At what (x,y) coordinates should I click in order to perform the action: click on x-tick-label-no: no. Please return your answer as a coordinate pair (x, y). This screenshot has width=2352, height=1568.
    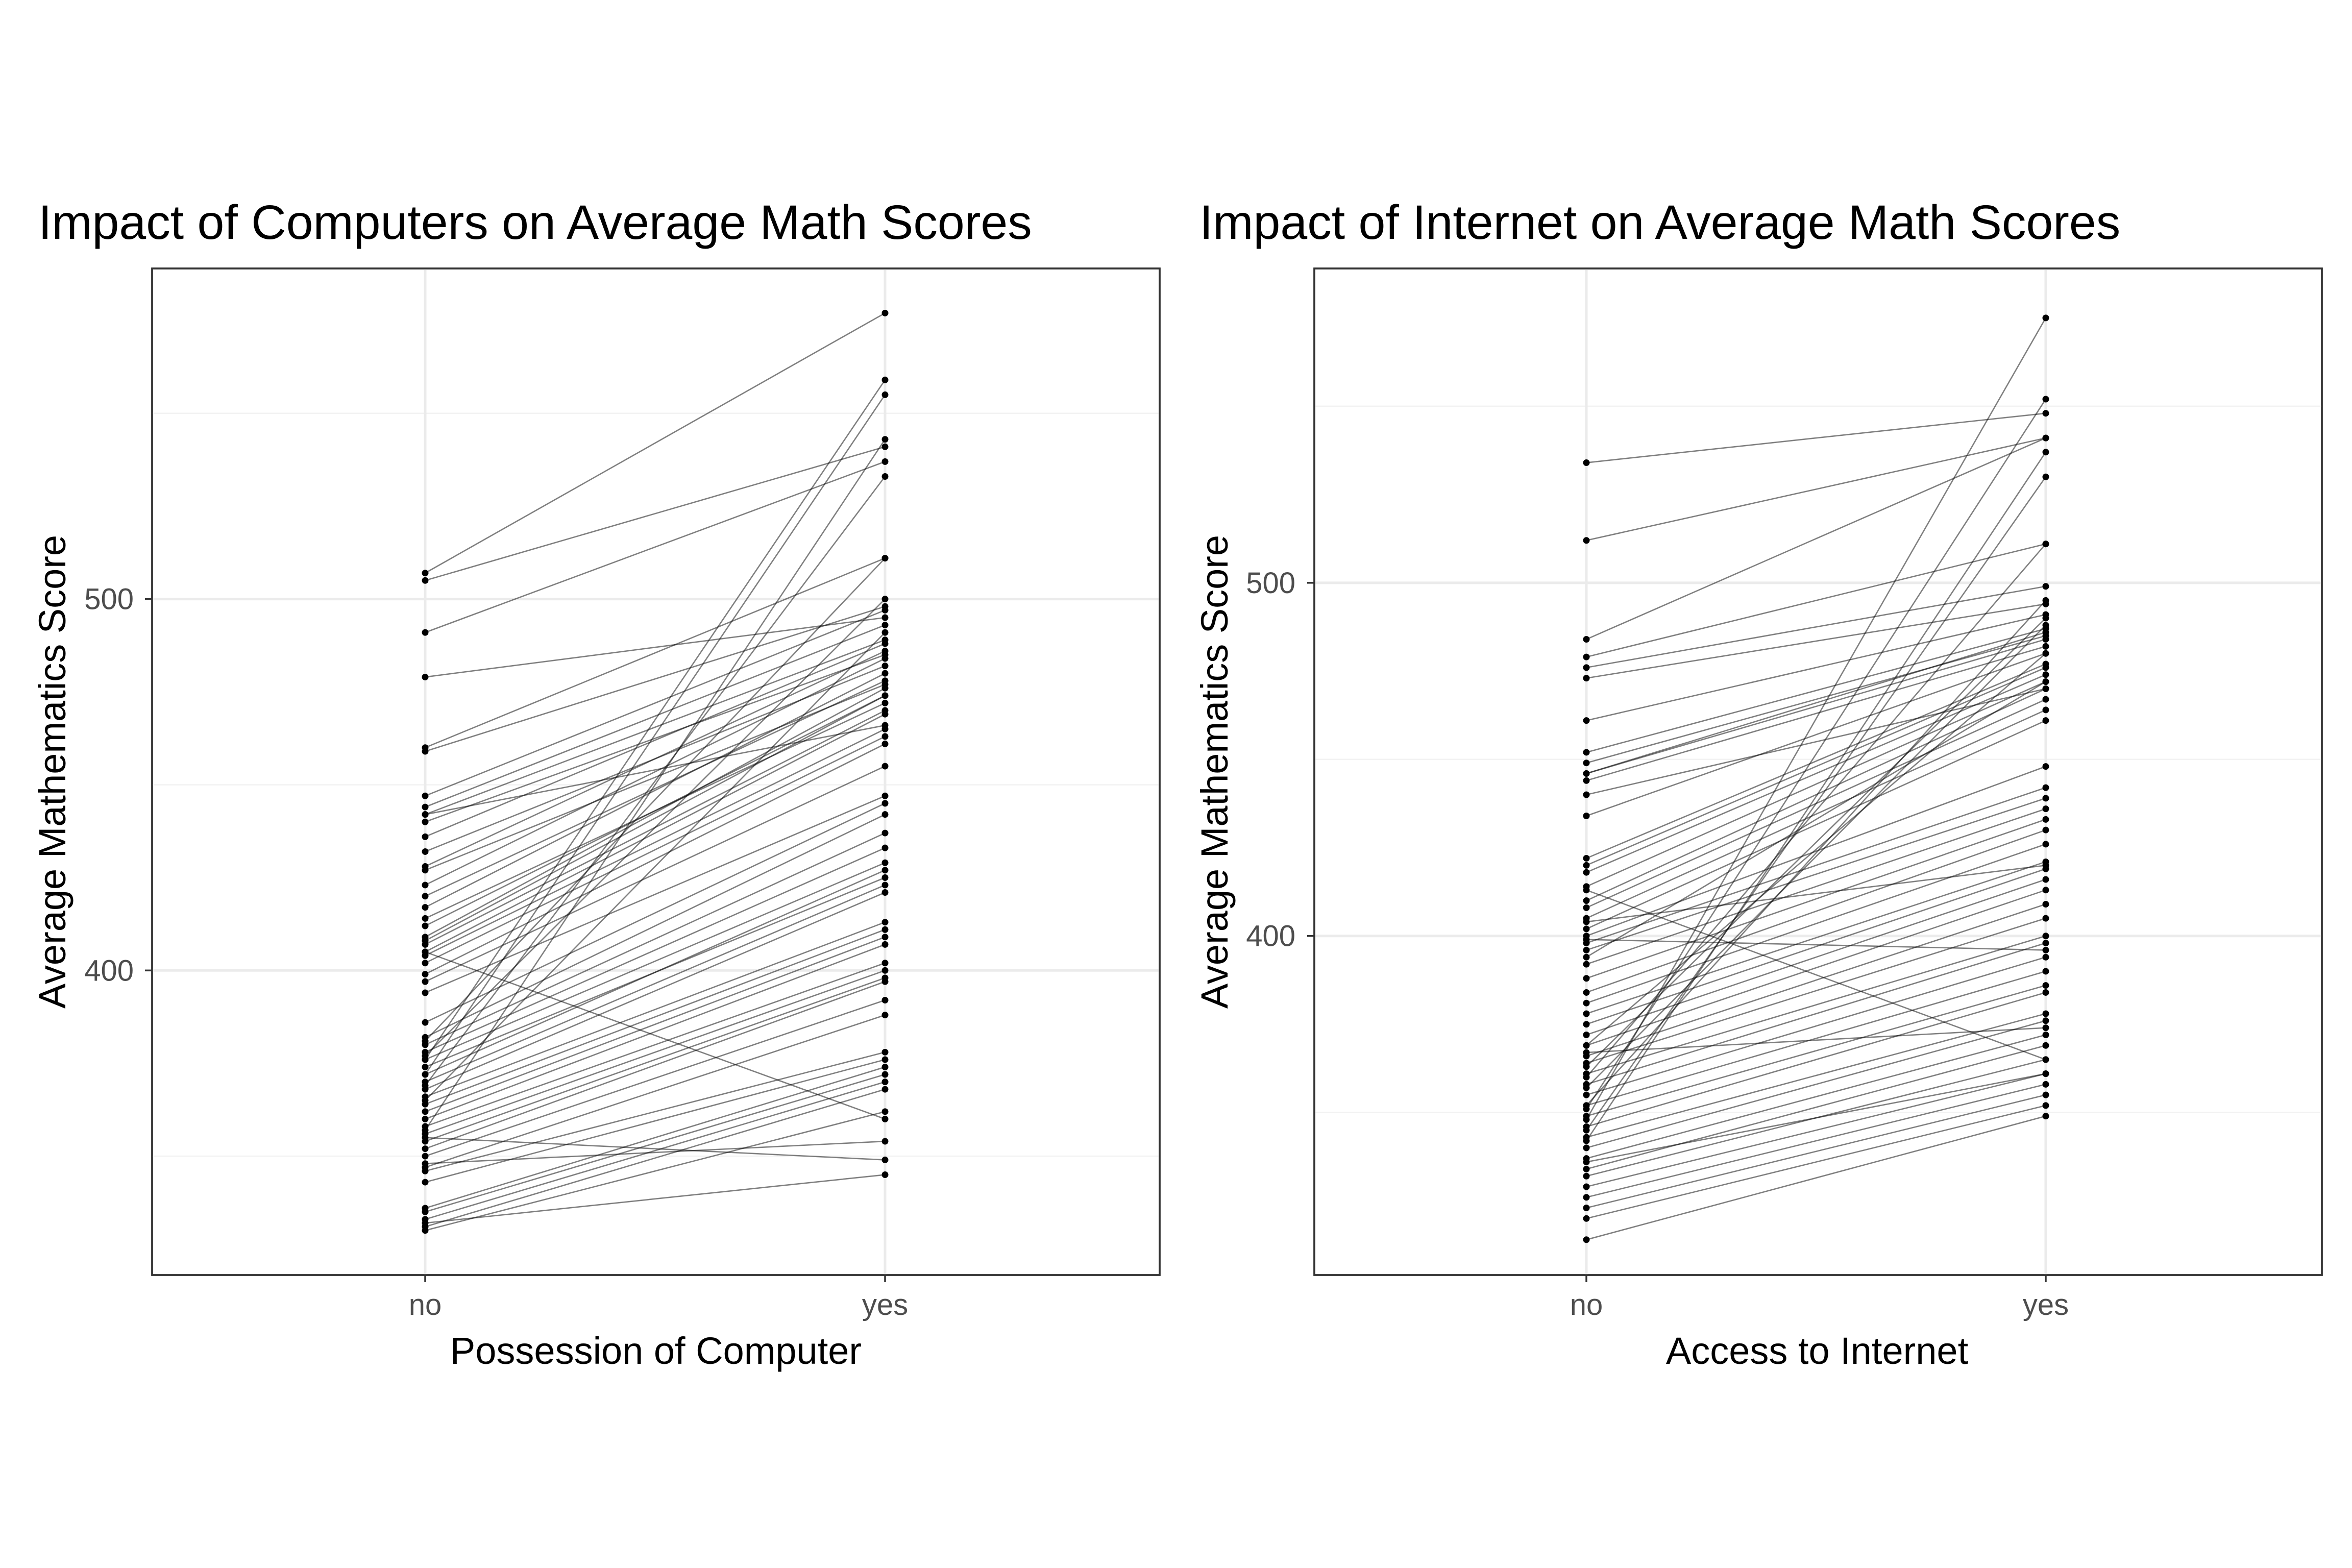
    Looking at the image, I should click on (1586, 1304).